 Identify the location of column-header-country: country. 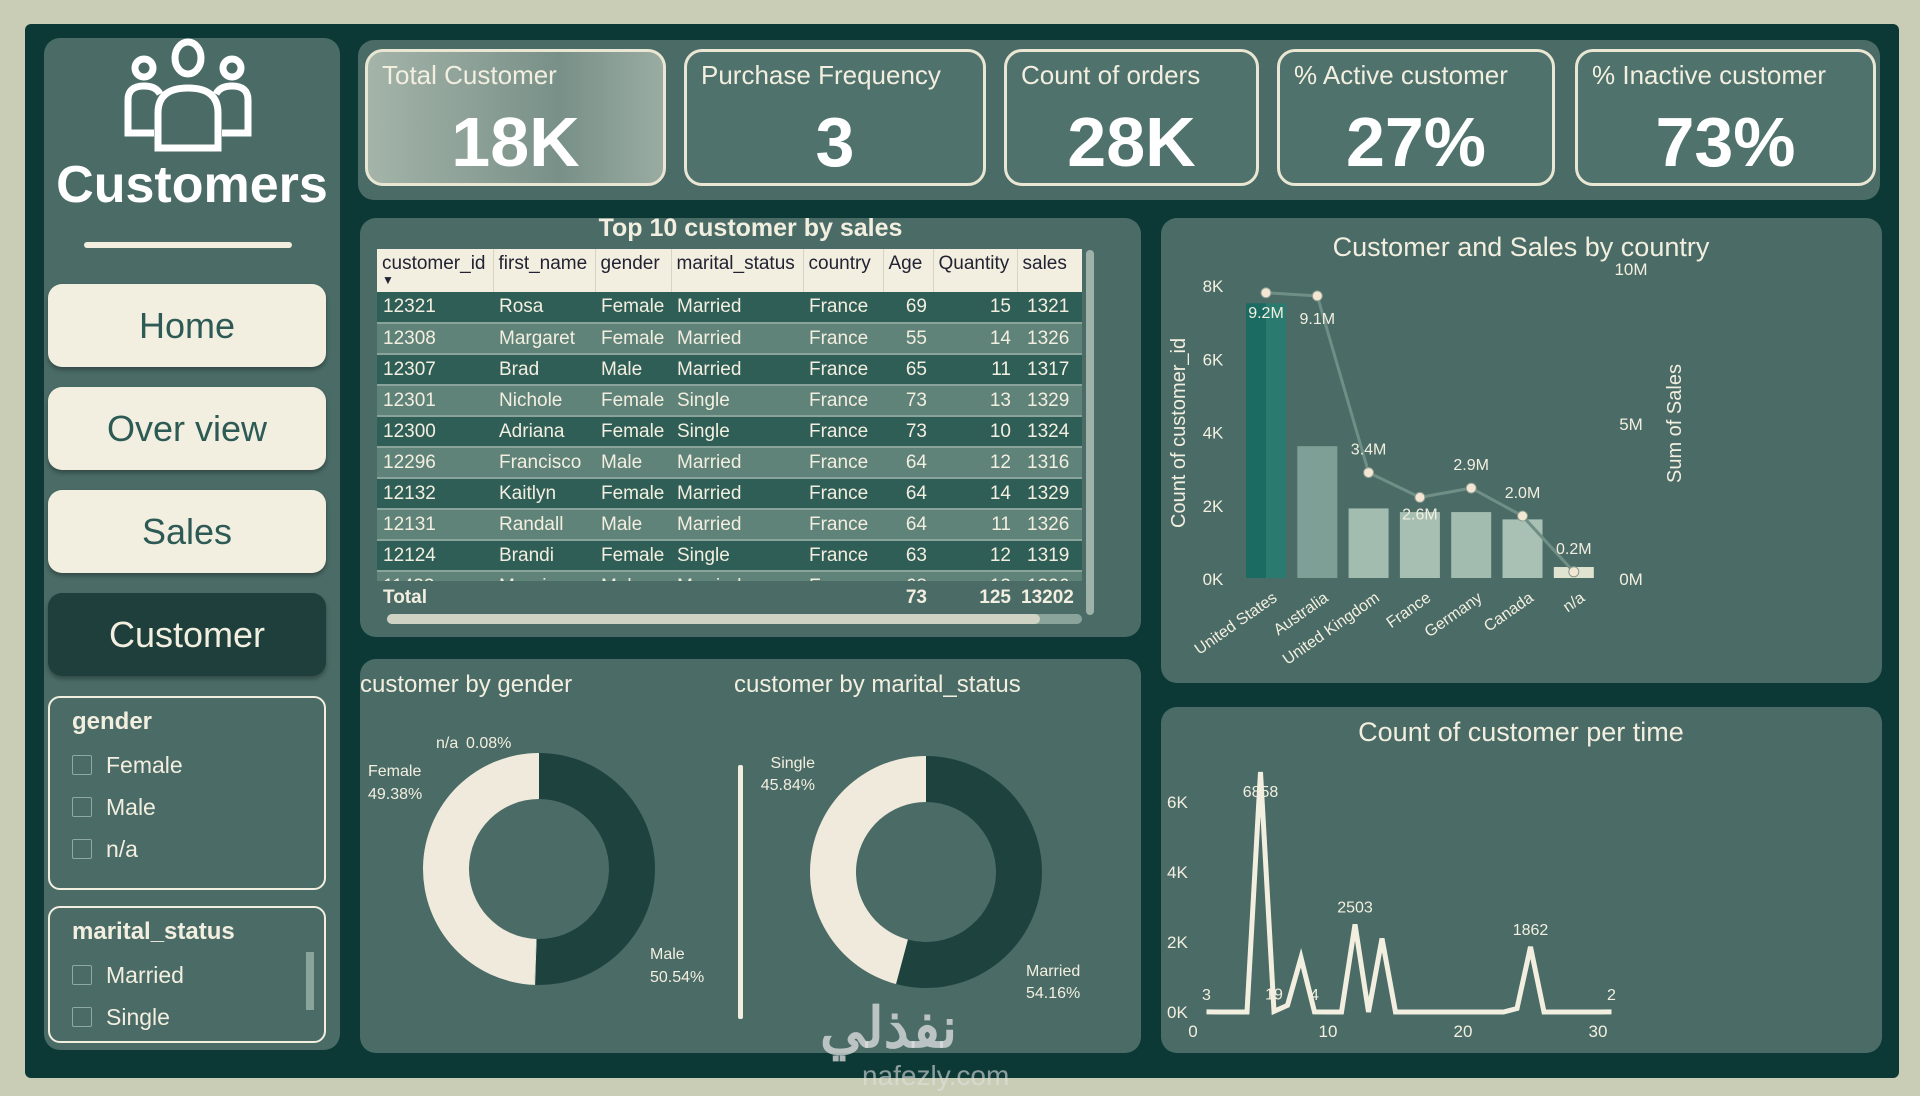
(843, 270).